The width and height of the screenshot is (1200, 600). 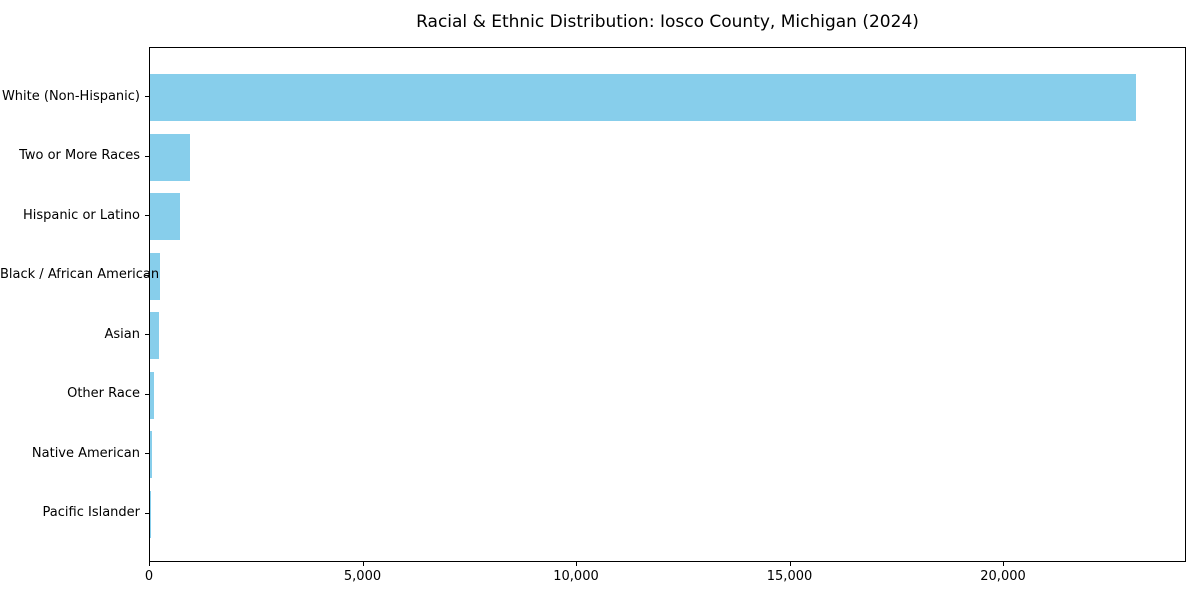 I want to click on y-tick-label: Hispanic or Latino, so click(x=81, y=215).